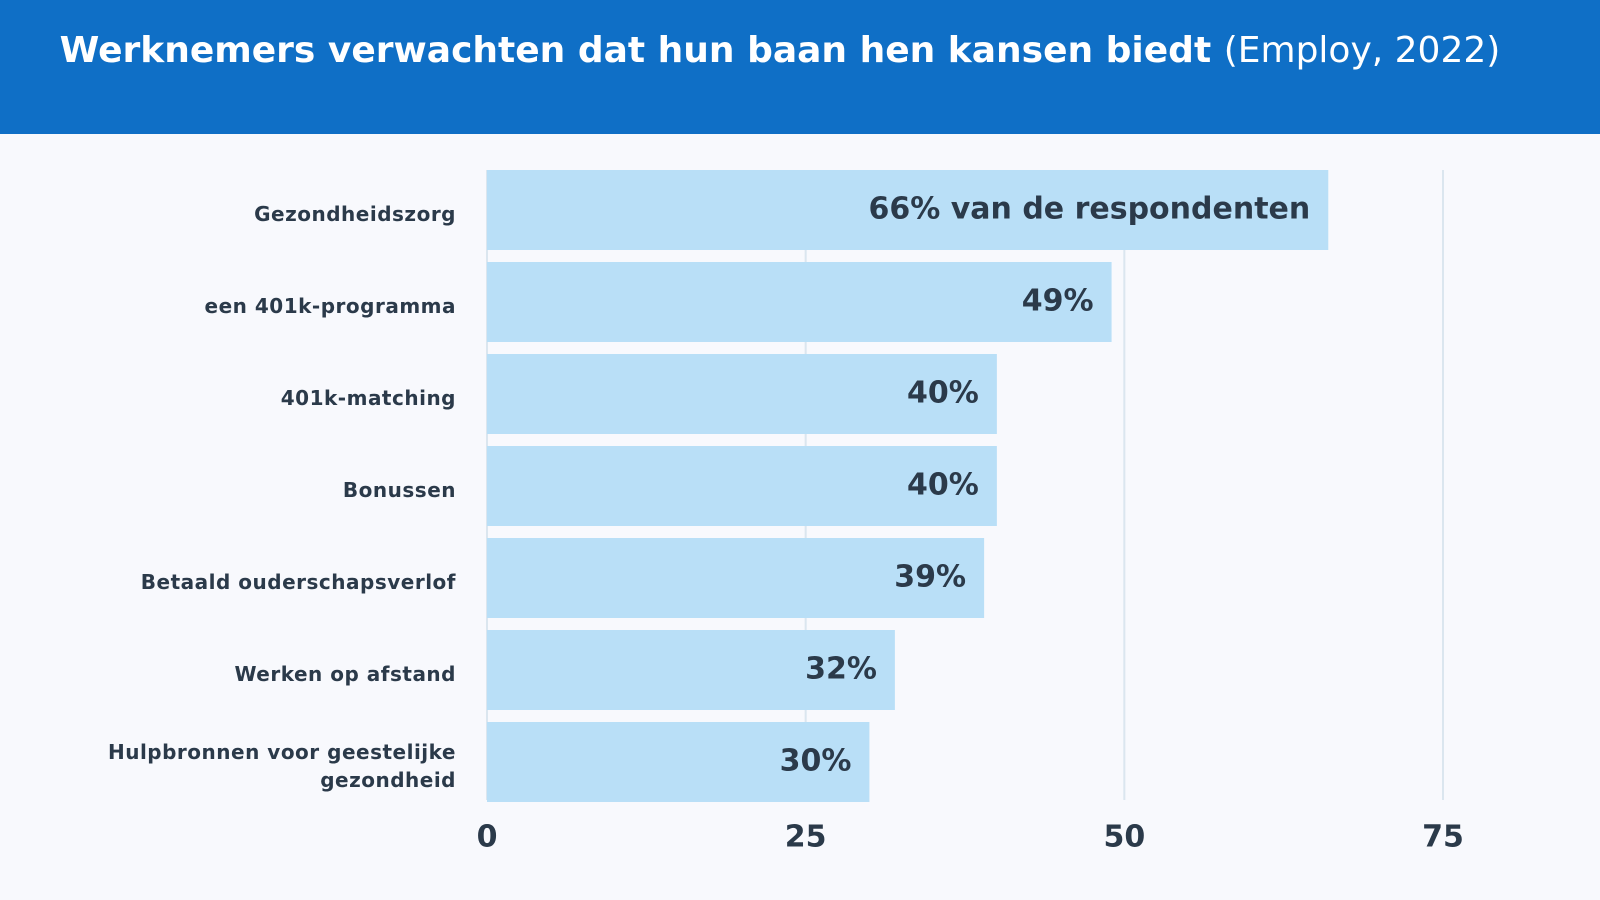 This screenshot has height=900, width=1600. Describe the element at coordinates (487, 837) in the screenshot. I see `x-tick-label: 0` at that location.